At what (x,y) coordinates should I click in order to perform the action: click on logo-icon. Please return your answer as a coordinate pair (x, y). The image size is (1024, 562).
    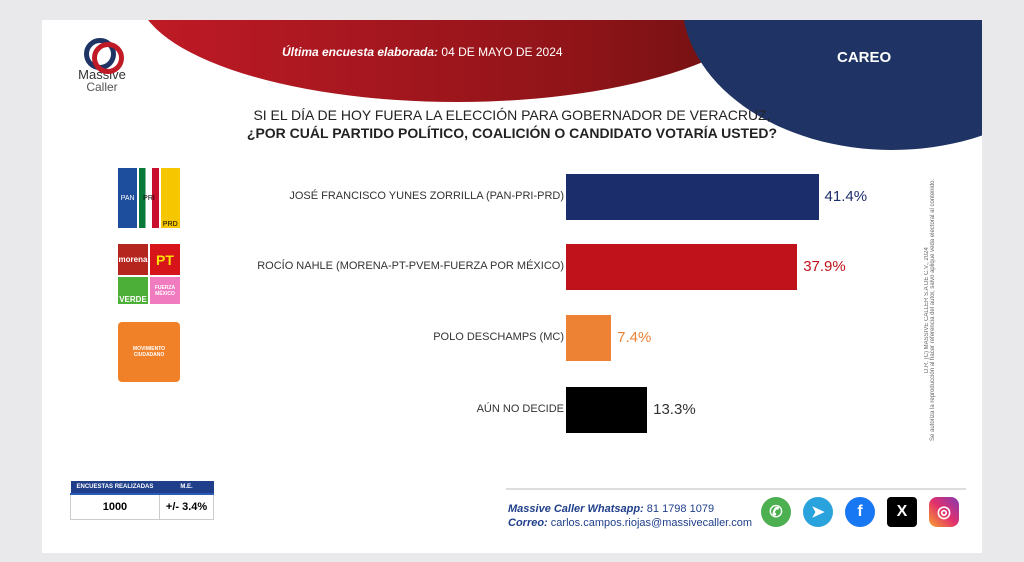
    Looking at the image, I should click on (104, 56).